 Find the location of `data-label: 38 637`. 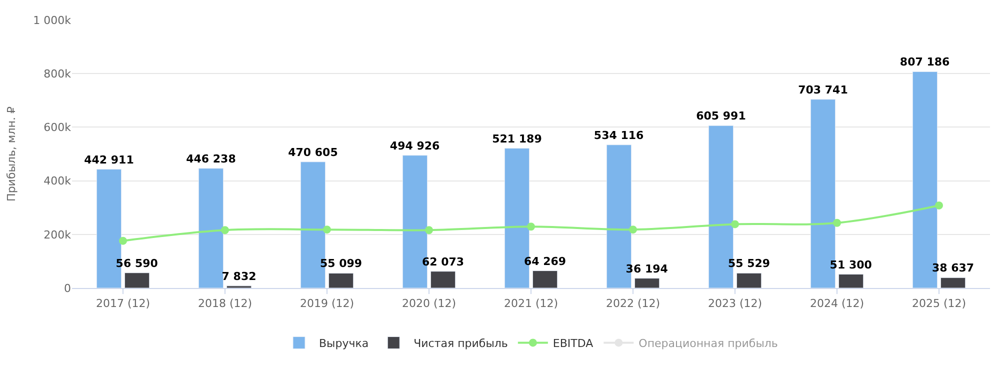

data-label: 38 637 is located at coordinates (953, 268).